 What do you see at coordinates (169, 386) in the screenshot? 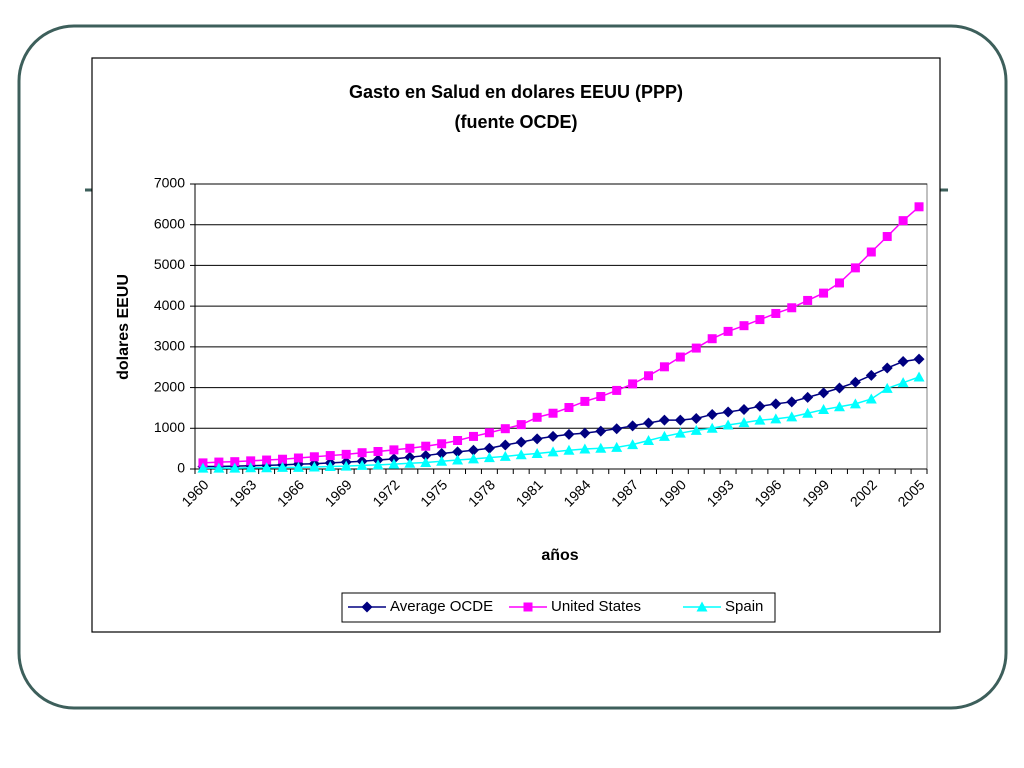
I see `y-tick-label: 2000` at bounding box center [169, 386].